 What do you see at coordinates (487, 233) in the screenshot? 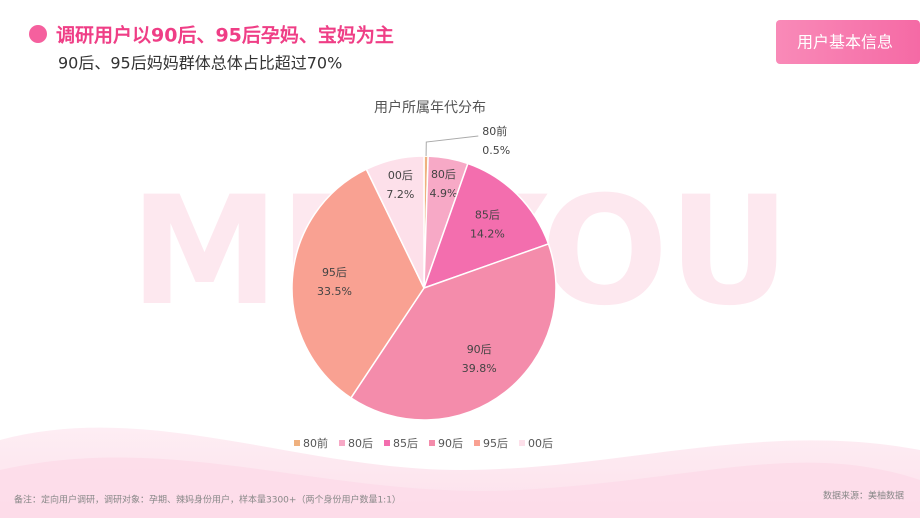
I see `data-label-value: 14.2%` at bounding box center [487, 233].